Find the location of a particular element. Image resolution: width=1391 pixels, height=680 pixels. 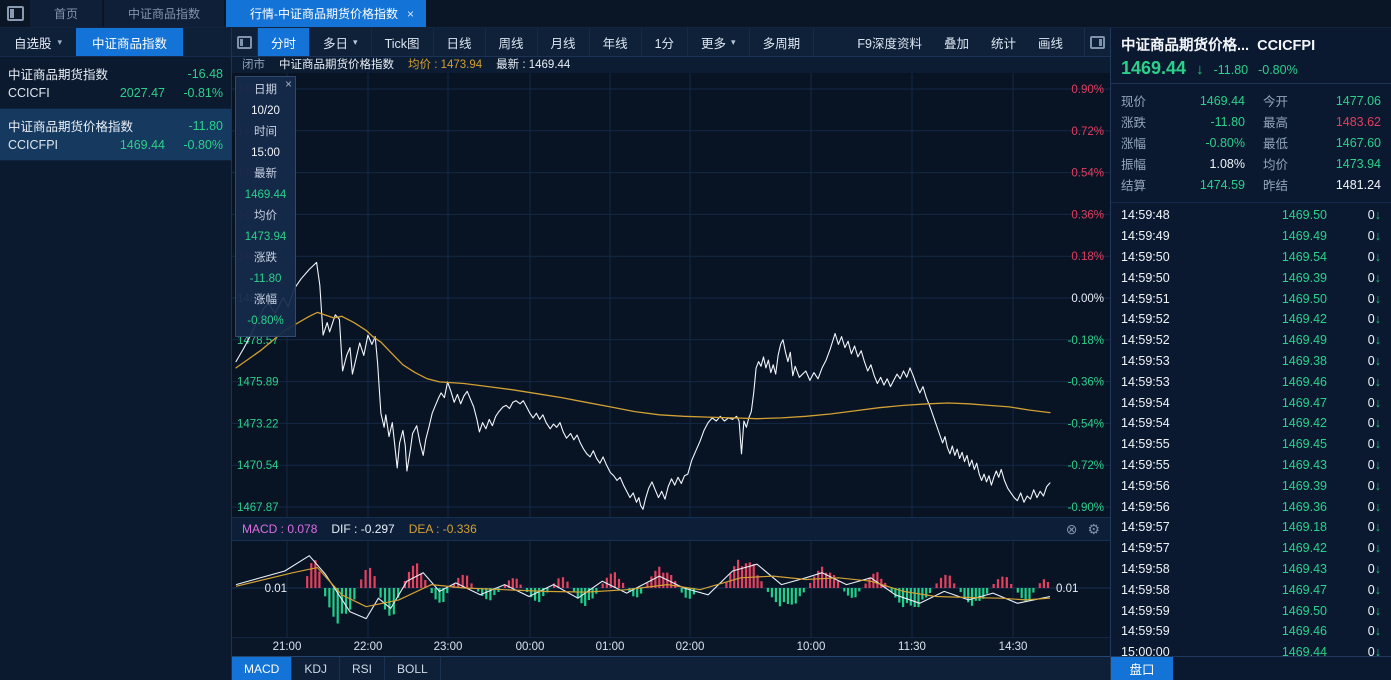

stat-value: 1477.06 is located at coordinates (1358, 100).